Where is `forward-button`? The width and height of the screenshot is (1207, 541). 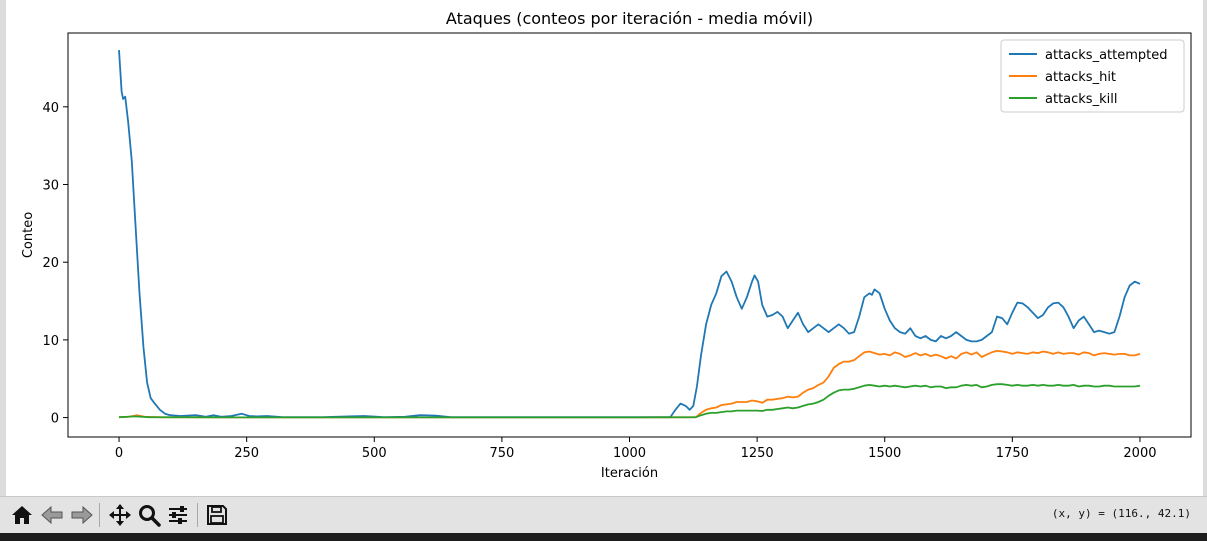 forward-button is located at coordinates (82, 515).